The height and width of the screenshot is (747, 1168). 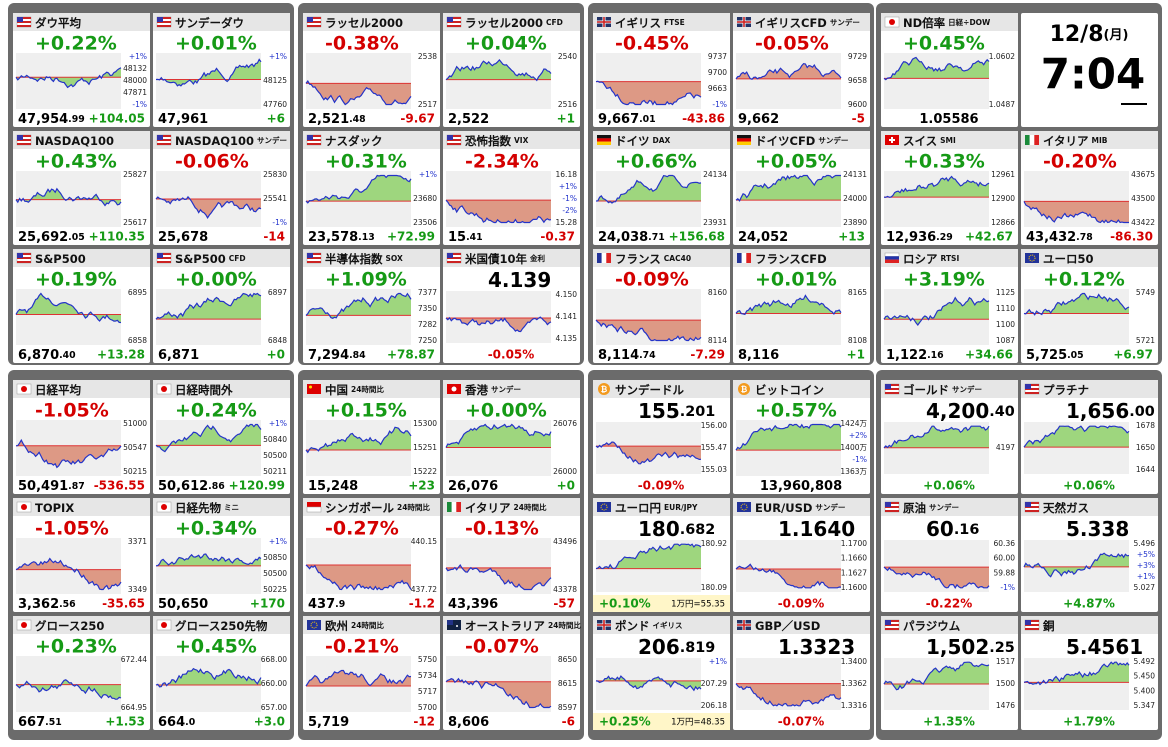 I want to click on text-part: 8,114, so click(x=618, y=355).